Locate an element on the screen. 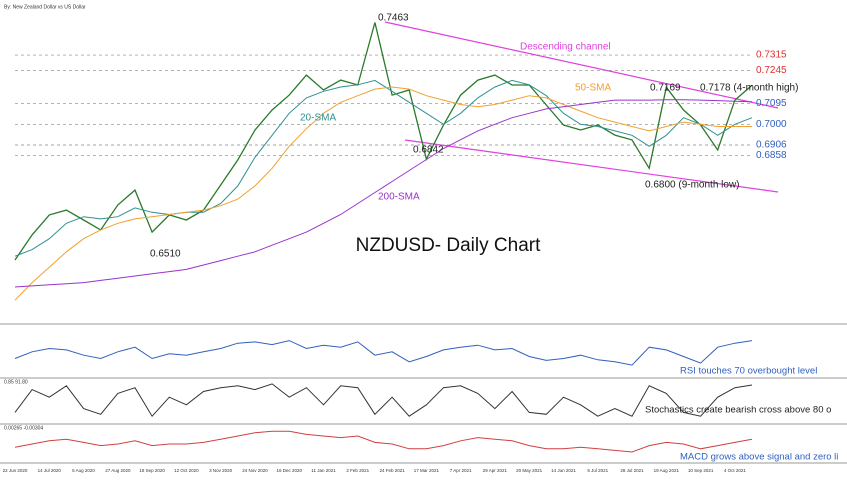 This screenshot has height=485, width=847. x-tick-label: 19 Aug 2021 is located at coordinates (667, 470).